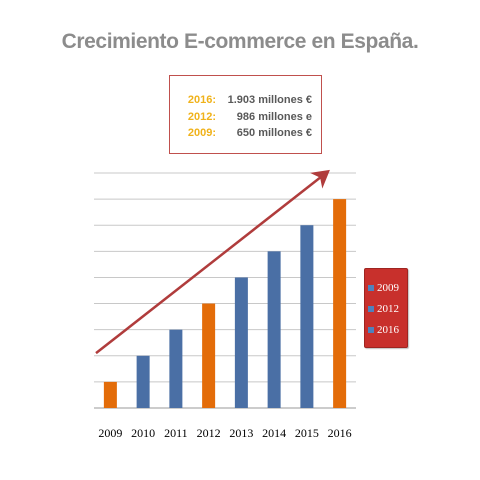  What do you see at coordinates (241, 433) in the screenshot?
I see `x-tick-label-2013: 2013` at bounding box center [241, 433].